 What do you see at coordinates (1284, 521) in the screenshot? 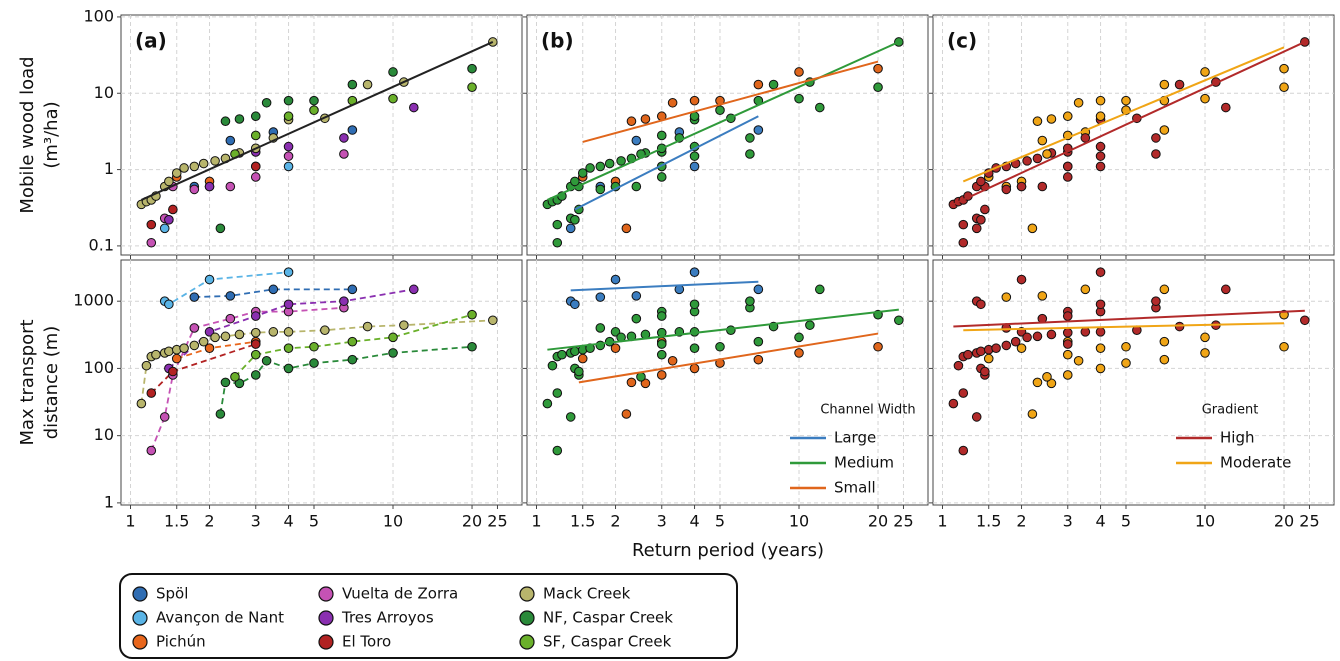
I see `x-tick-label: 20` at bounding box center [1284, 521].